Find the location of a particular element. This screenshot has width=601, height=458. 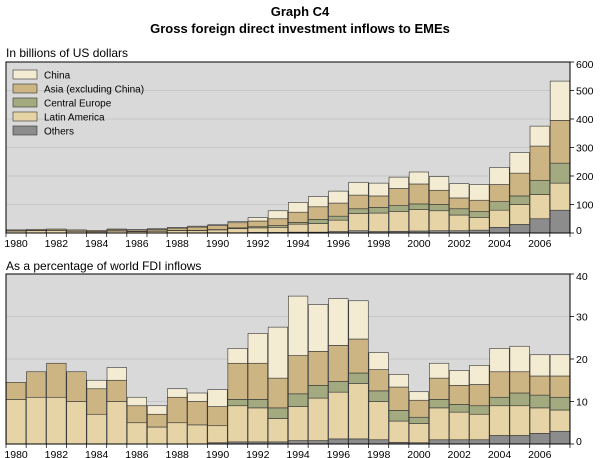

bar-central-europe-1992 is located at coordinates (257, 404).